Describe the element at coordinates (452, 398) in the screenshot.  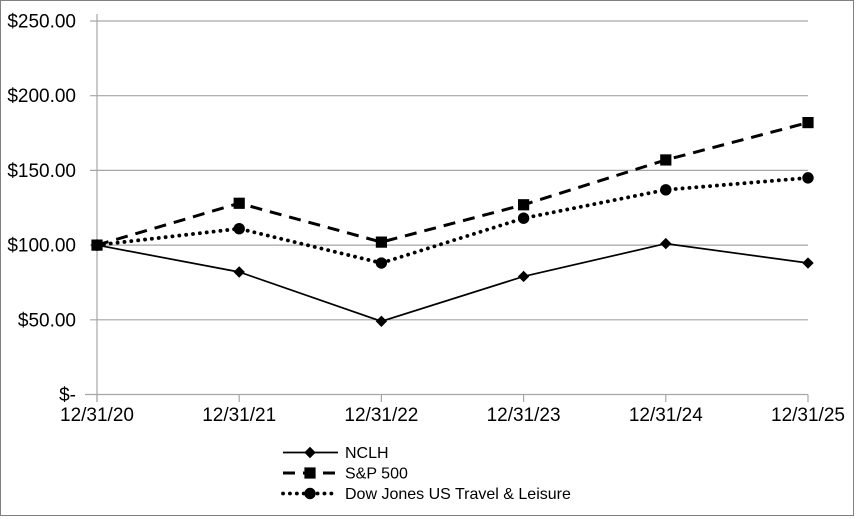
I see `x-axis-ticks` at that location.